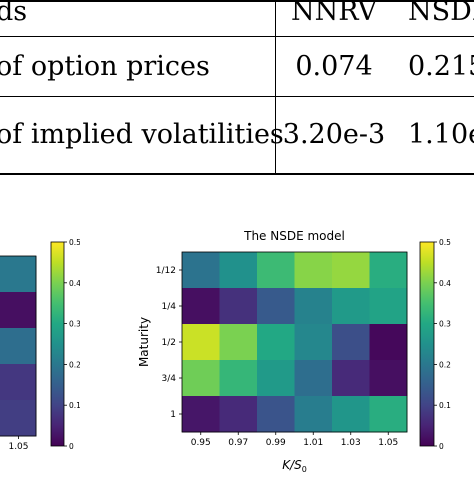  I want to click on chart-title: The NSDE model, so click(294, 236).